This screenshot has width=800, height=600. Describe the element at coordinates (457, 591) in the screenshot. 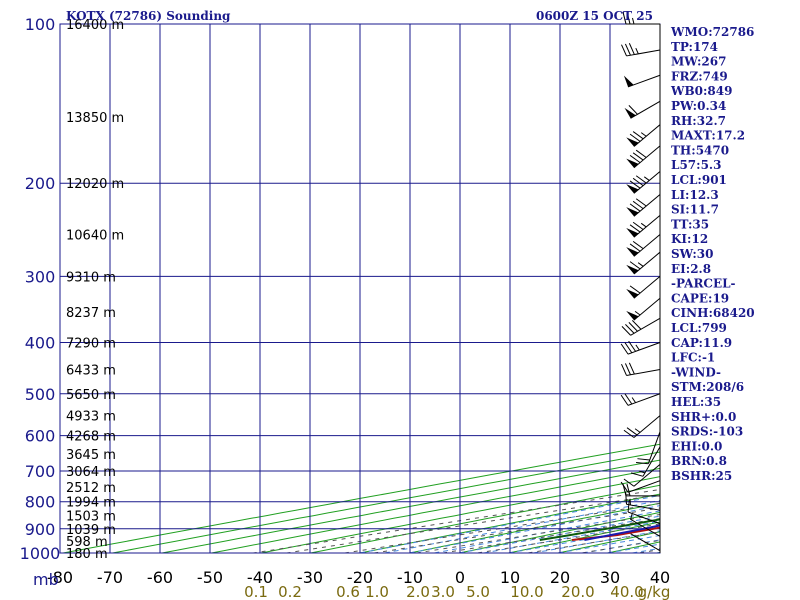

I see `mixing-ratio-labels: 0.1 0.2 0.6 1.0 2.0 3.0 5.0 10.0 20.0 40.0g/kg` at that location.